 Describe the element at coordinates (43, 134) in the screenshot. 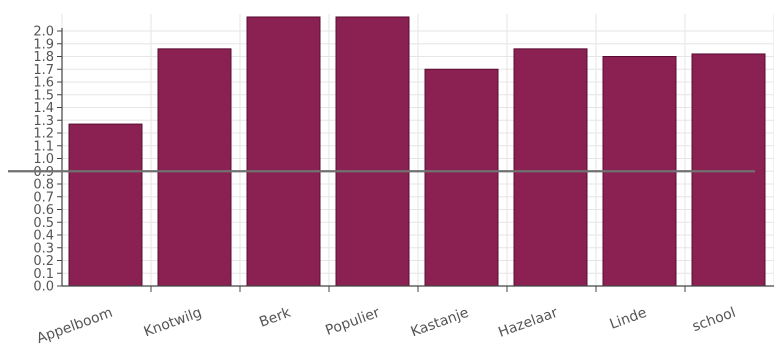

I see `y-tick-label: 1.2` at that location.